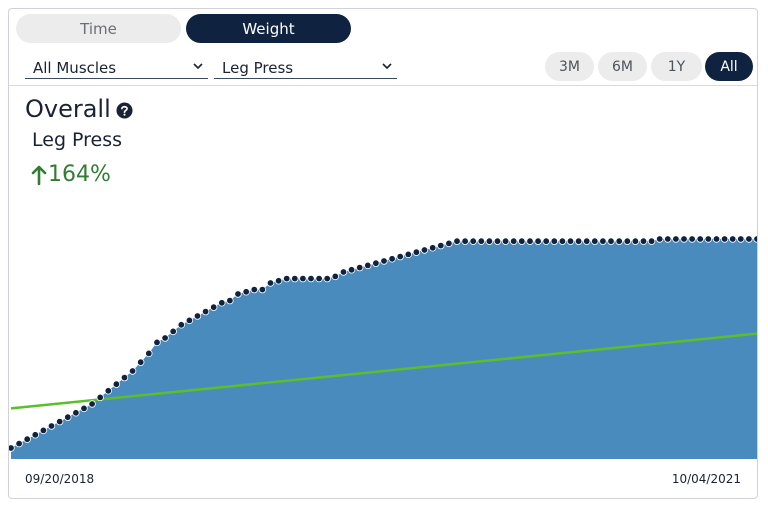 This screenshot has height=509, width=768. I want to click on time-toggle-button: Time, so click(98, 28).